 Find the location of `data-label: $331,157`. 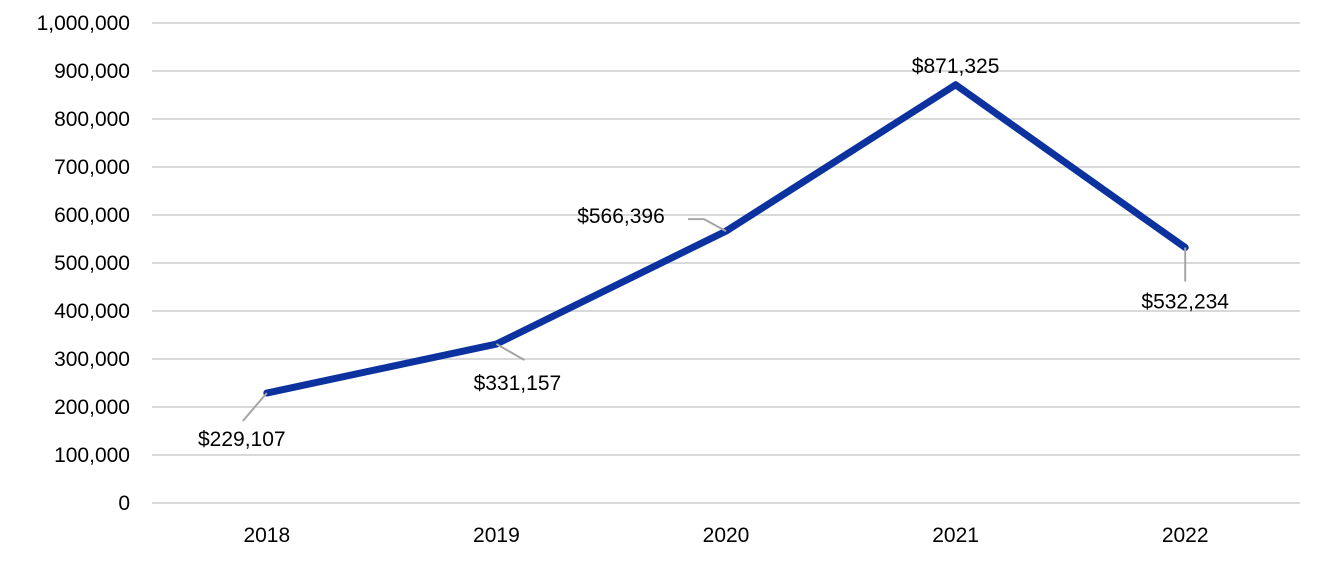

data-label: $331,157 is located at coordinates (518, 383).